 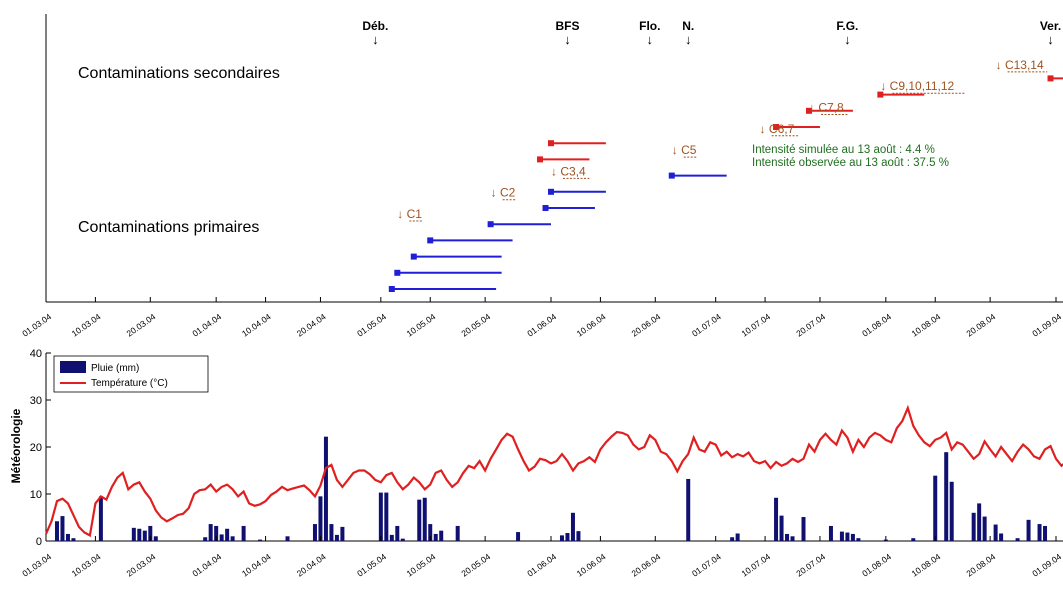 I want to click on bottom-tick-label: 10.06.04, so click(x=591, y=564).